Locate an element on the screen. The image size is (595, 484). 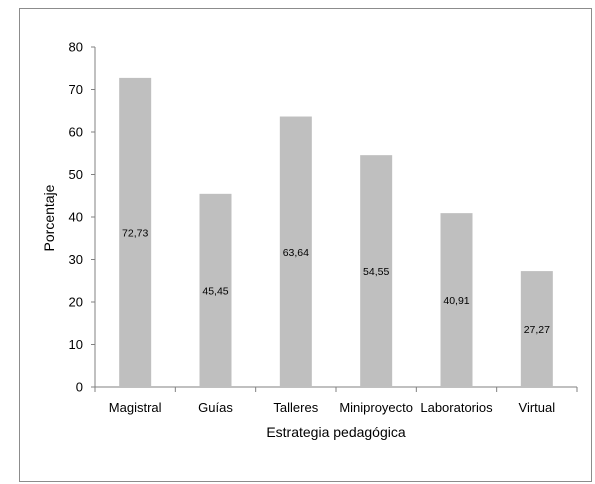
bar-value-label: 72,73 is located at coordinates (135, 233).